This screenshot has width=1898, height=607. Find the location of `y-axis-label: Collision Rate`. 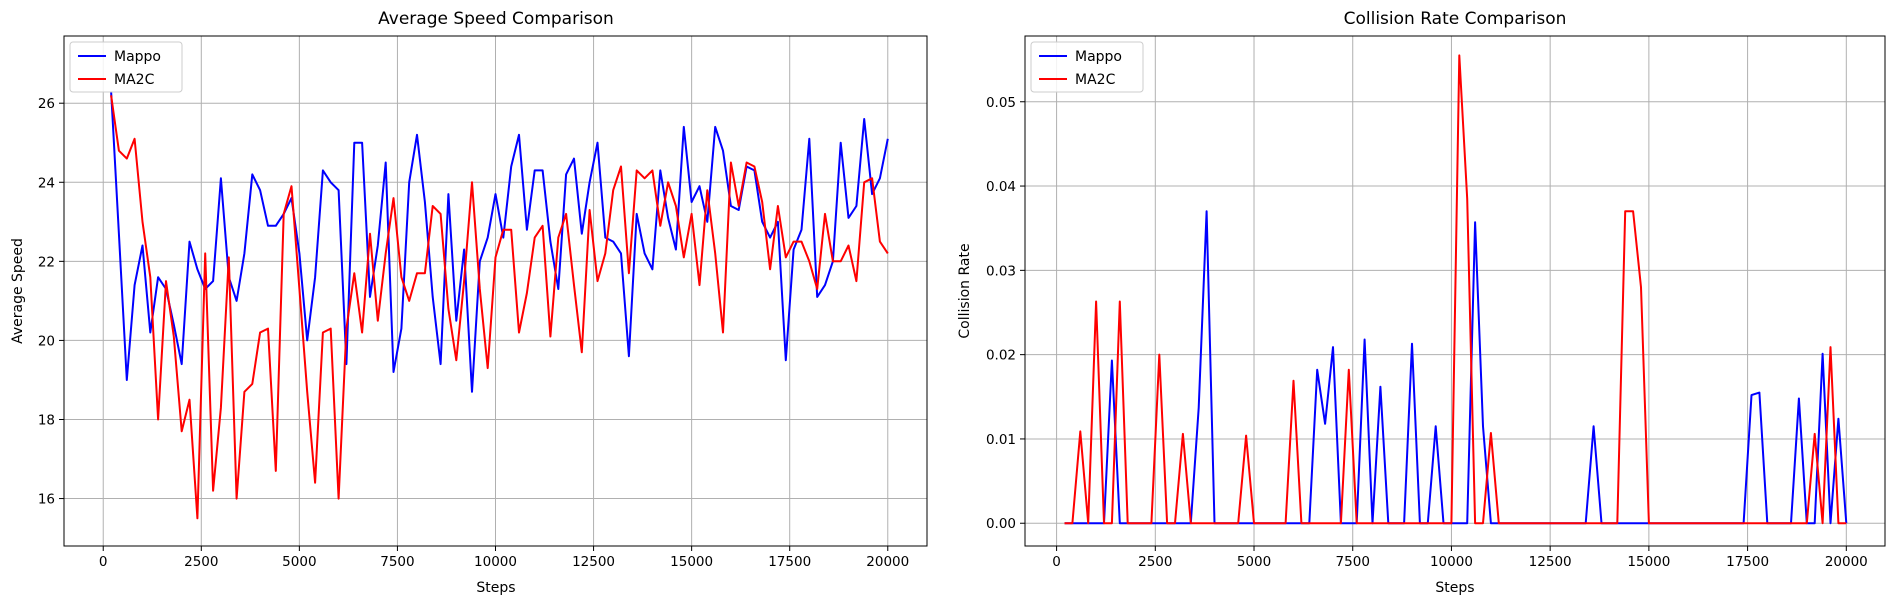

y-axis-label: Collision Rate is located at coordinates (965, 290).